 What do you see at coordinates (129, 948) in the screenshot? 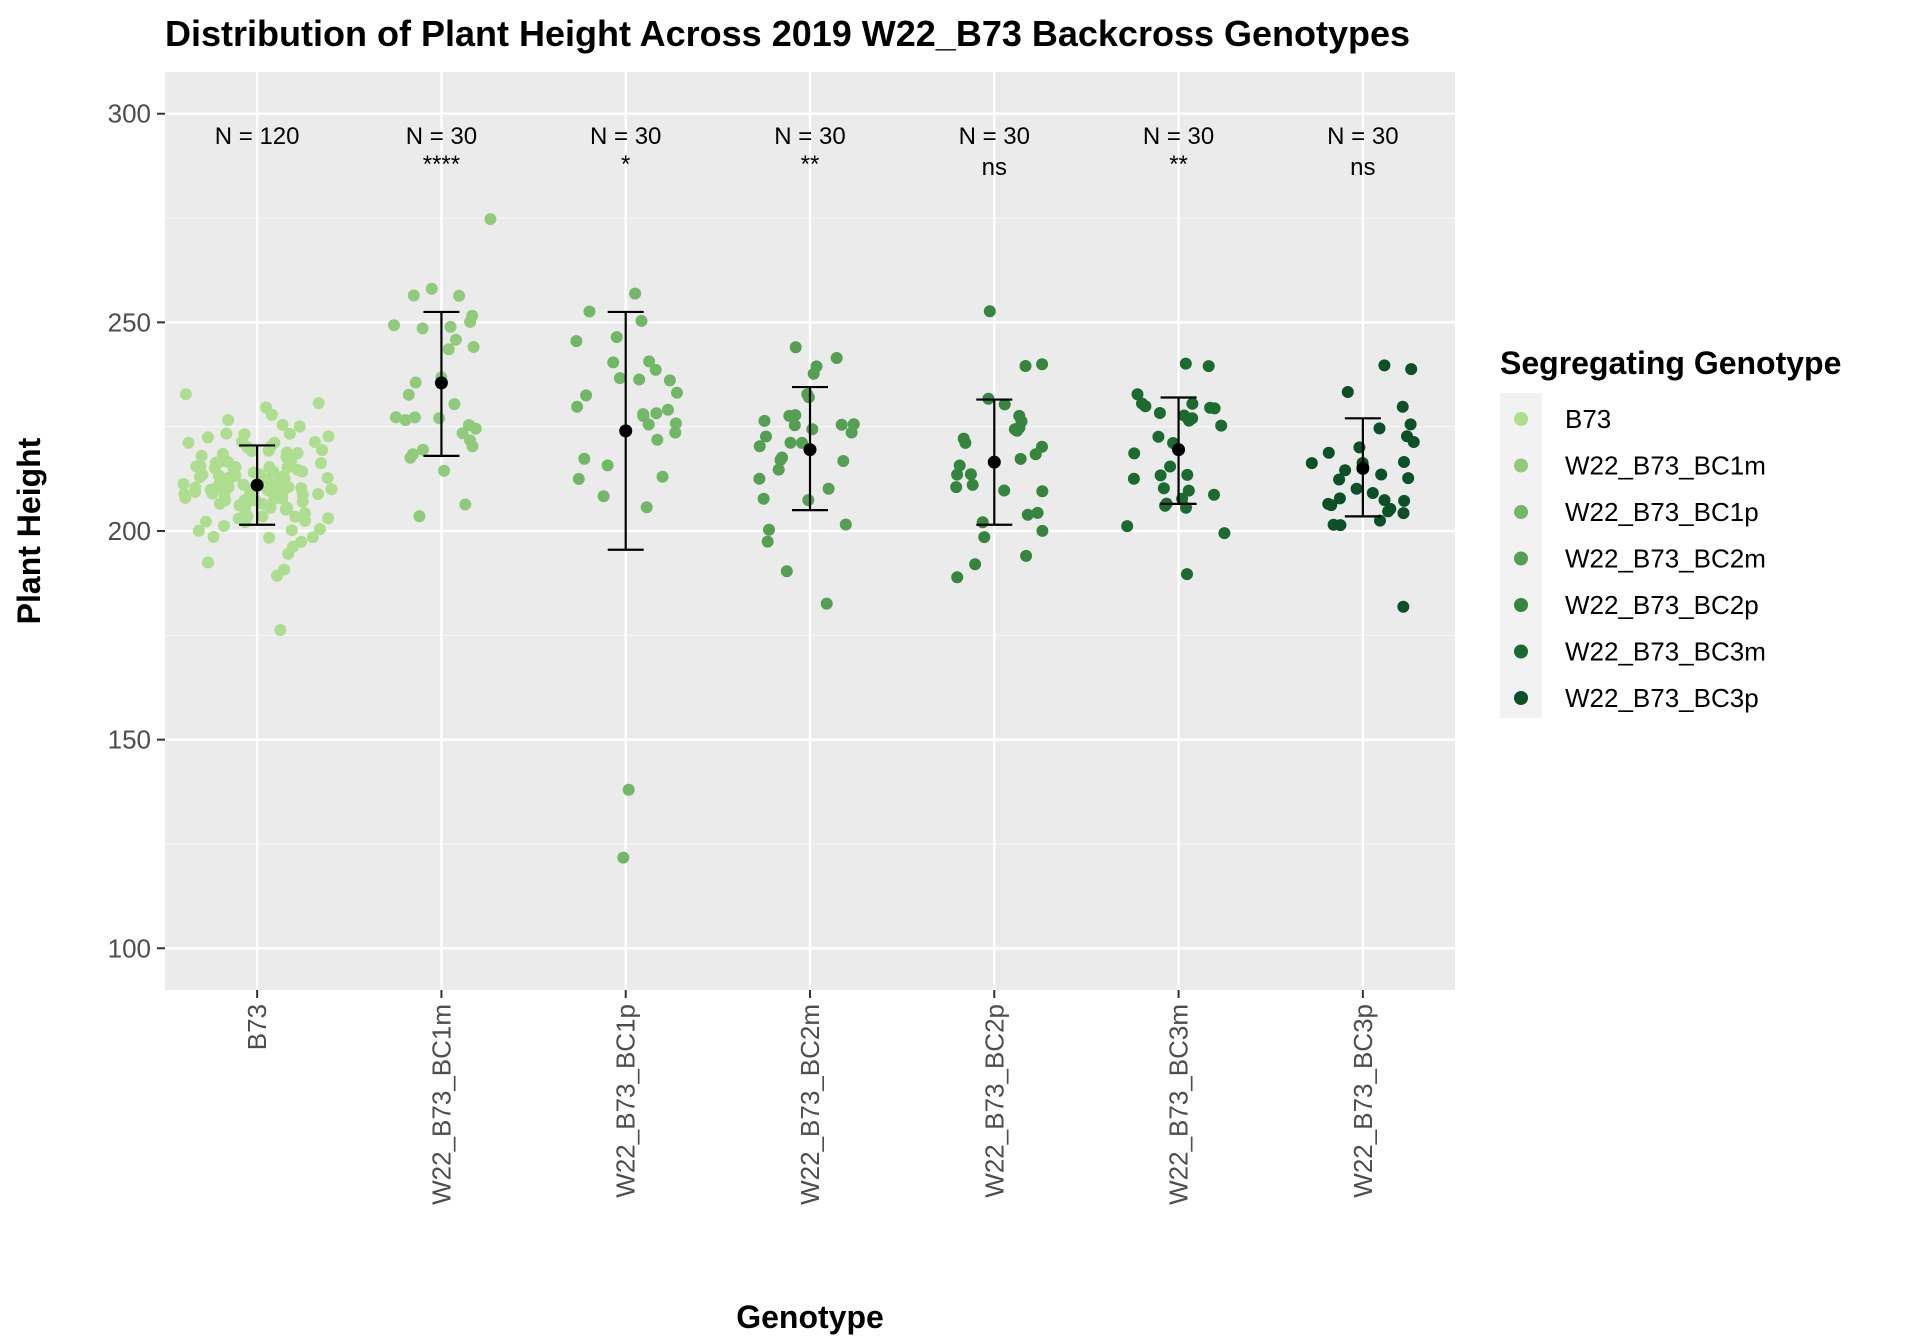
I see `y-tick-label: 100` at bounding box center [129, 948].